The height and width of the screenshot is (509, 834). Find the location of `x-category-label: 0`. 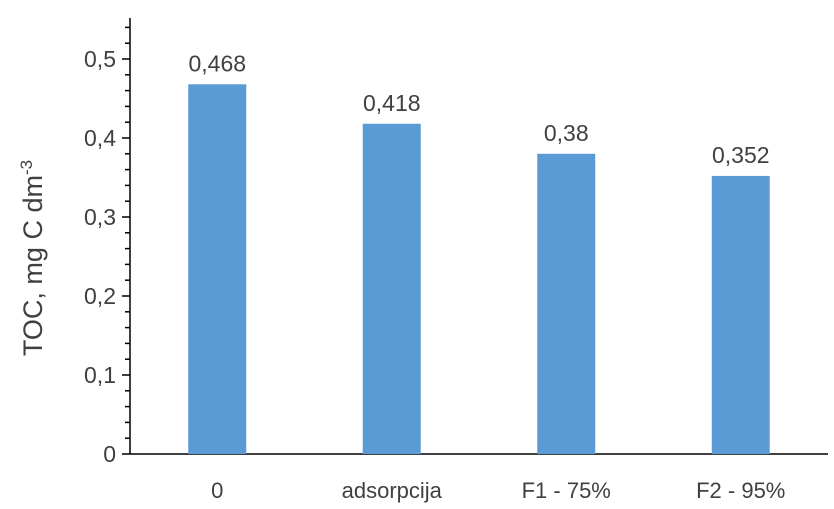

x-category-label: 0 is located at coordinates (217, 490).